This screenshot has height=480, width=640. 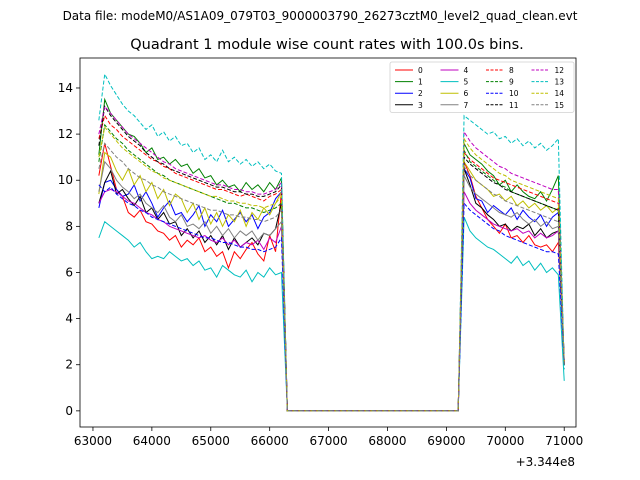 What do you see at coordinates (560, 82) in the screenshot?
I see `legend-label: 13` at bounding box center [560, 82].